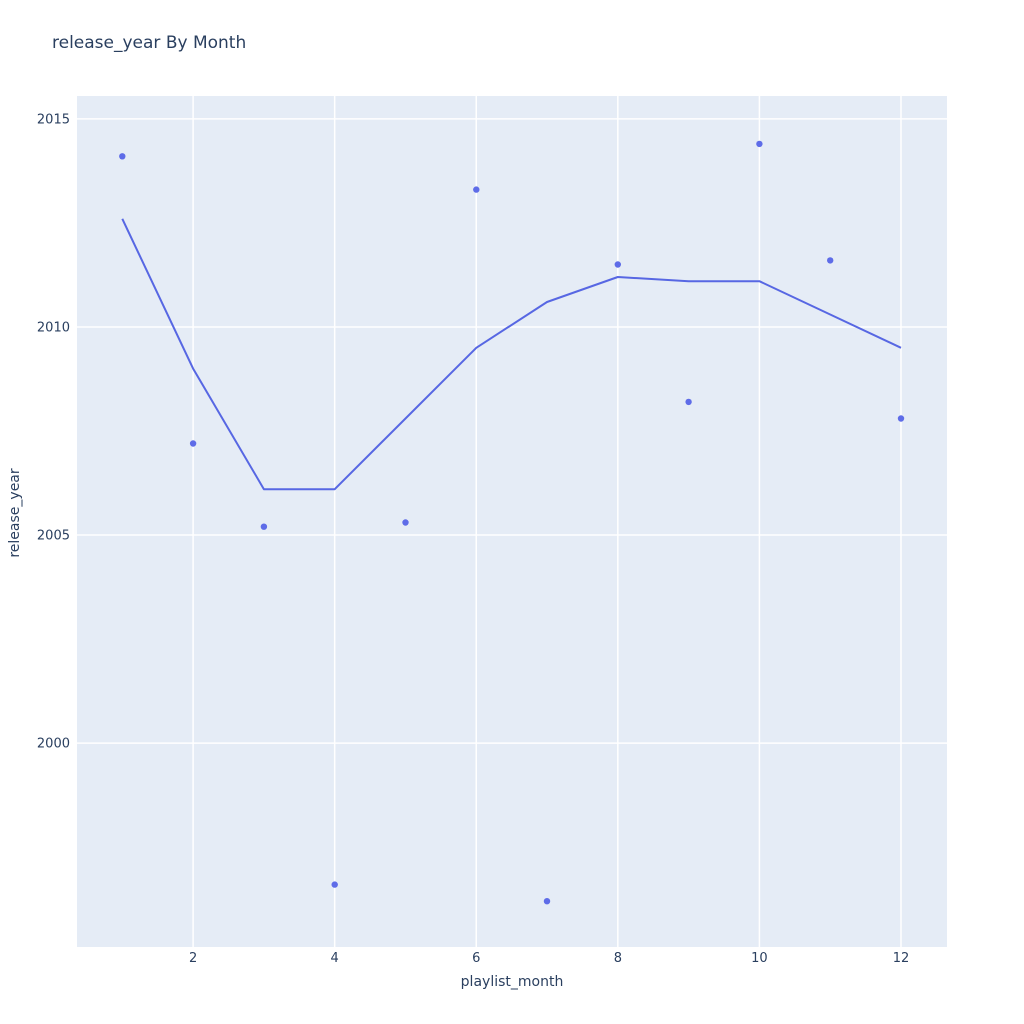 This screenshot has height=1024, width=1024. What do you see at coordinates (618, 958) in the screenshot?
I see `x-tick-label: 8` at bounding box center [618, 958].